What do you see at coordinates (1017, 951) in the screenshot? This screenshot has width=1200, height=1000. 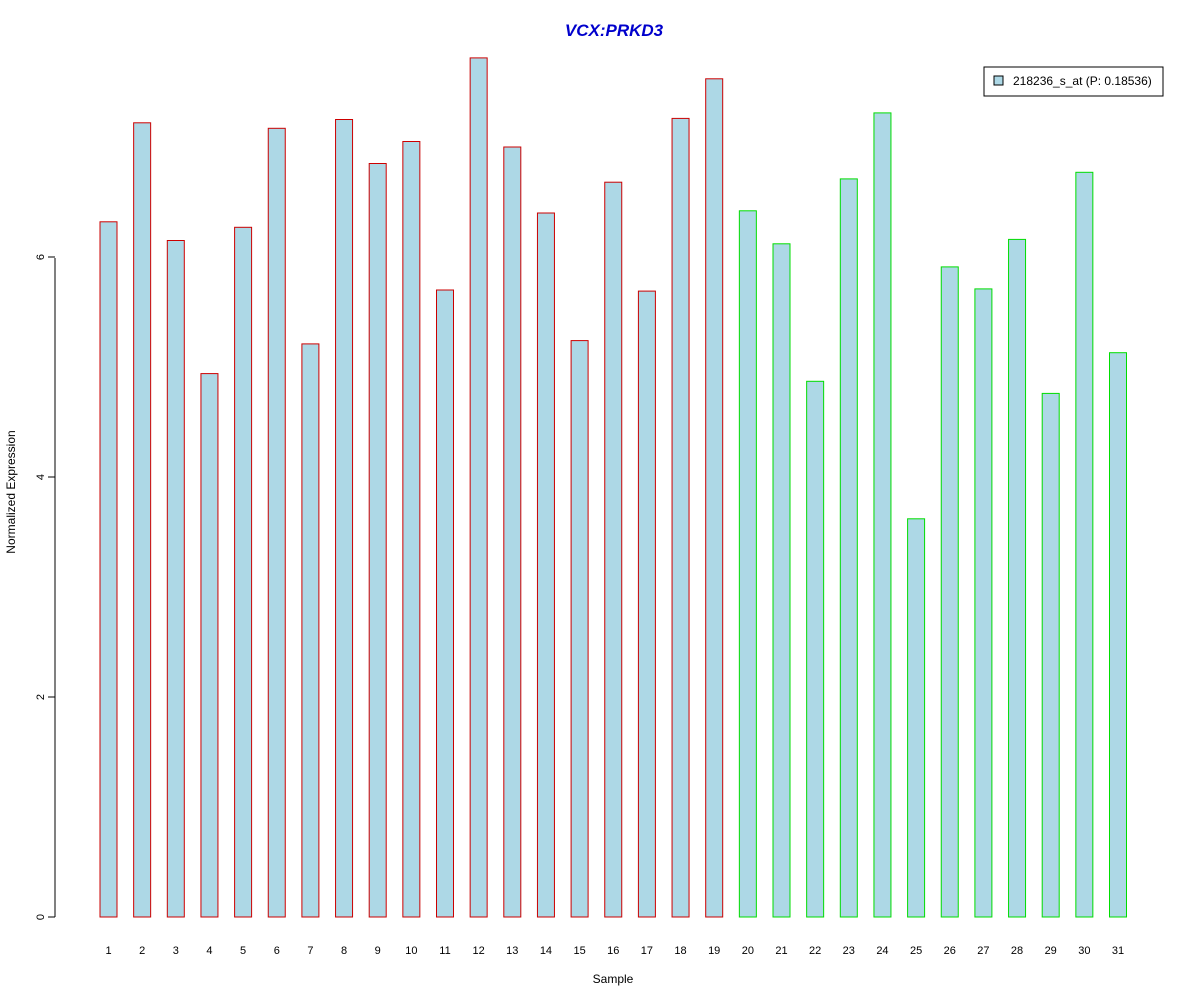 I see `x-tick-label: 28` at bounding box center [1017, 951].